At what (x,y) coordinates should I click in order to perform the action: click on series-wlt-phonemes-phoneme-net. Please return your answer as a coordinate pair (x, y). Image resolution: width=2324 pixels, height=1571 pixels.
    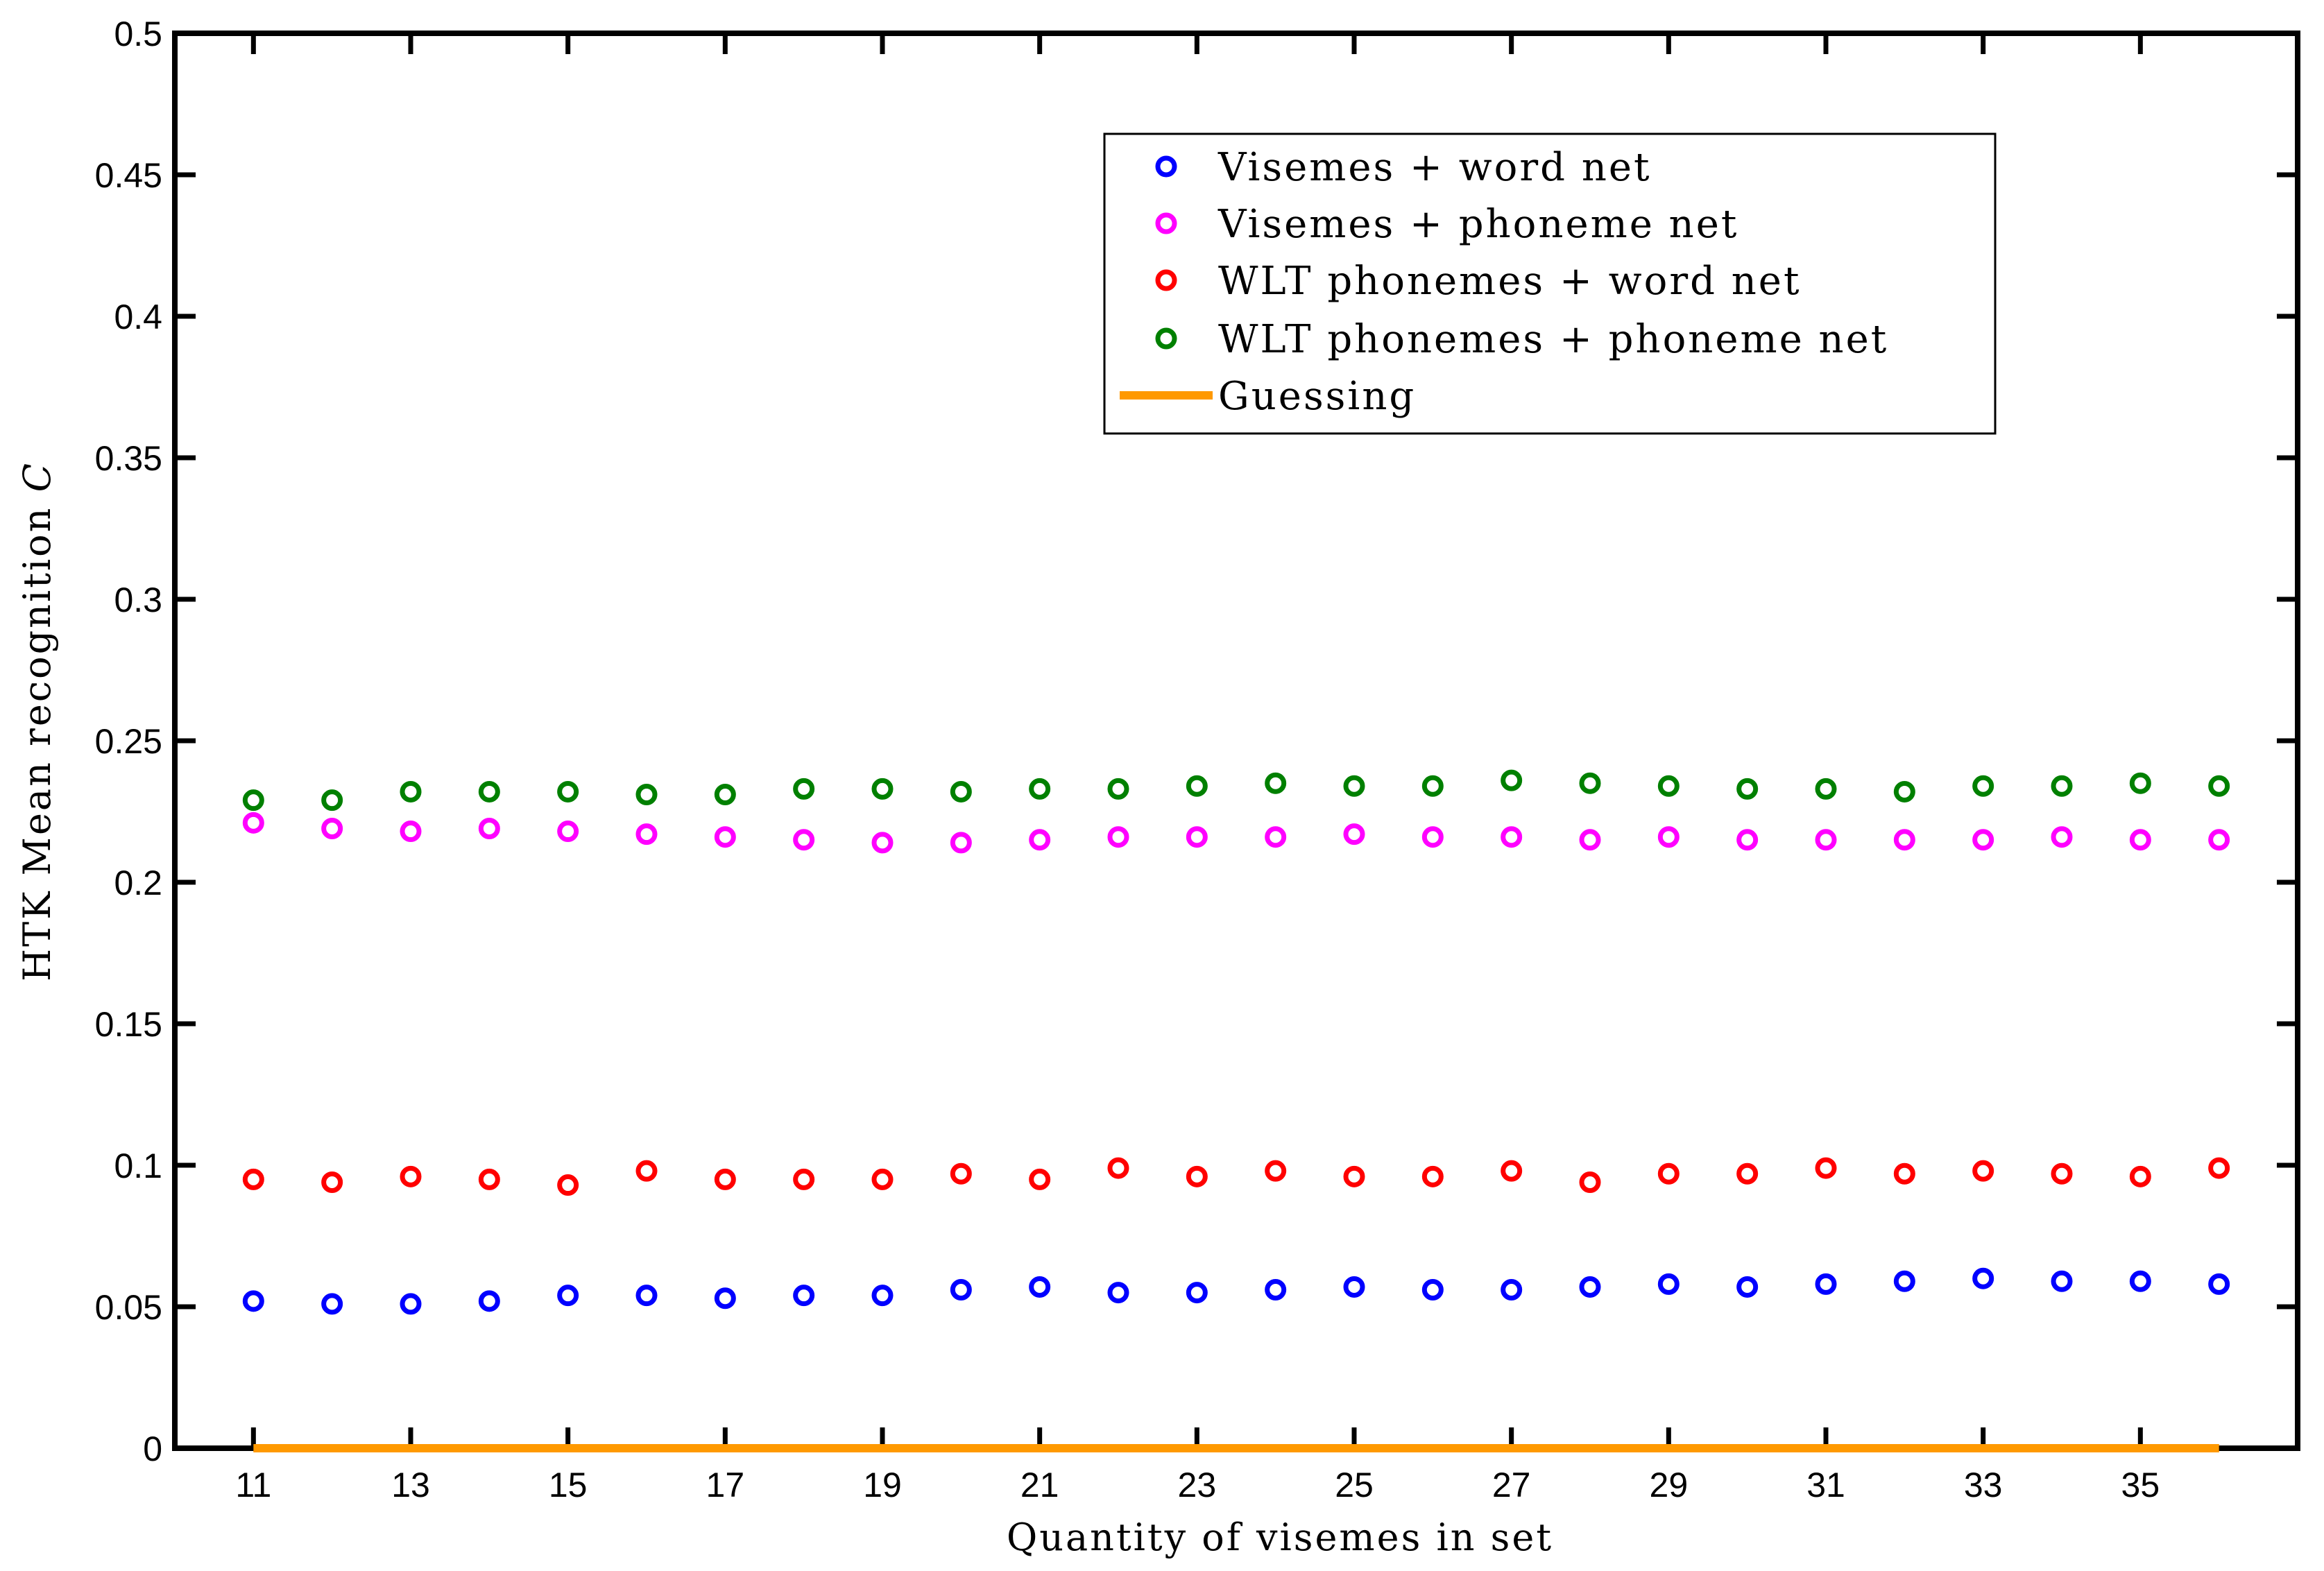
    Looking at the image, I should click on (1236, 790).